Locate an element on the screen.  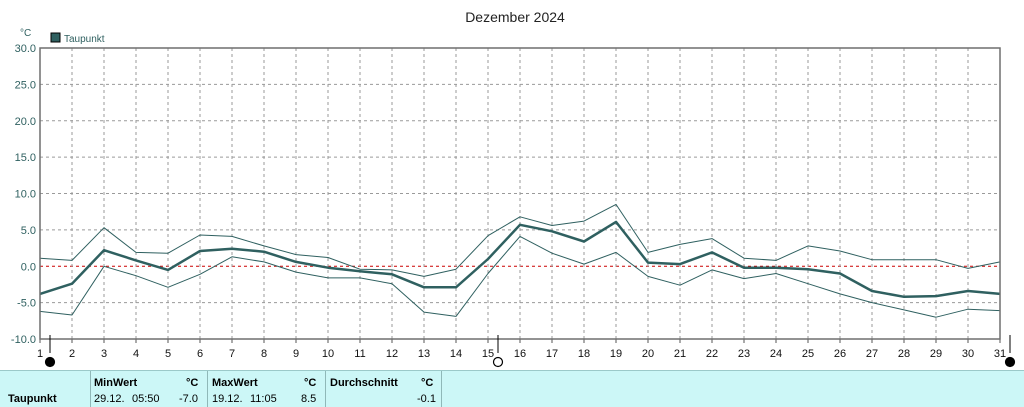
x-tick-label: 11 is located at coordinates (359, 354).